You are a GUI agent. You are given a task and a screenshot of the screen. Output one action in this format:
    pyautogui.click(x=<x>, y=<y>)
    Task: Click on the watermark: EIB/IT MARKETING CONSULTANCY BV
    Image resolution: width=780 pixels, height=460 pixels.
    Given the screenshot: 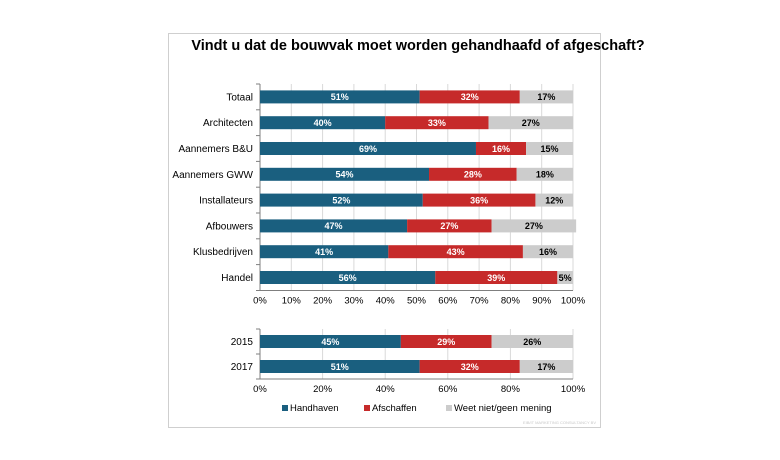 What is the action you would take?
    pyautogui.click(x=559, y=422)
    